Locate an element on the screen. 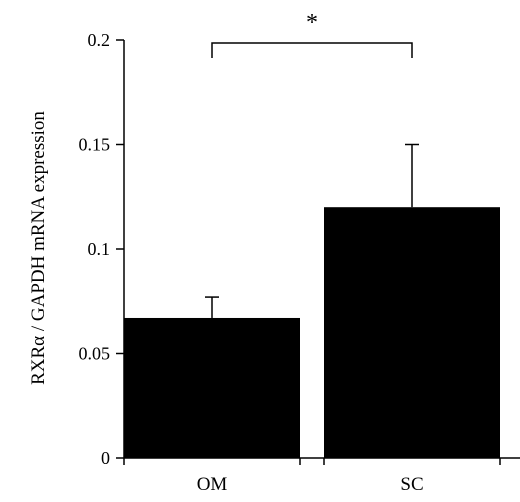  x-tick-labels: OM SC is located at coordinates (310, 484).